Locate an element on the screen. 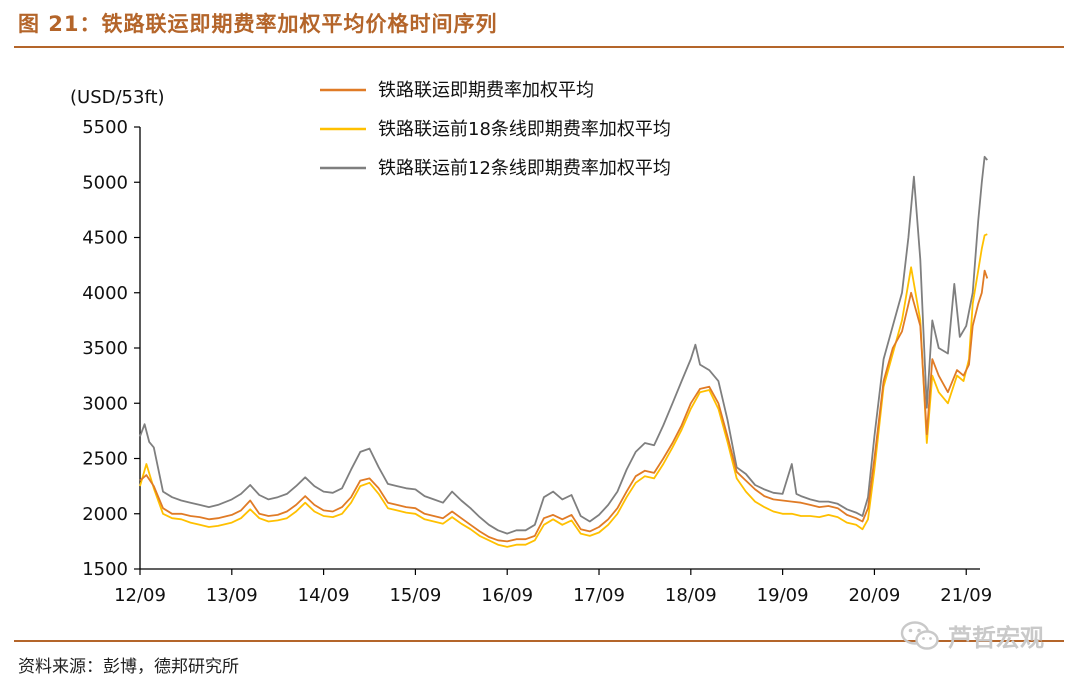 This screenshot has width=1080, height=687. wechat-icon is located at coordinates (919, 635).